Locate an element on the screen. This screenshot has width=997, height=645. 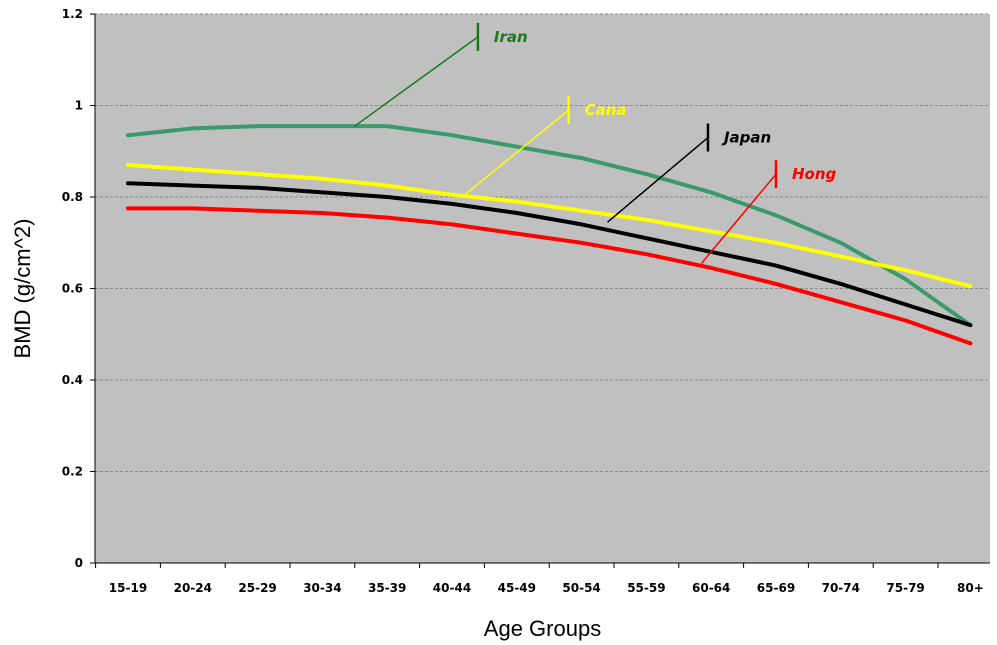
x-tick-label: 40-44 is located at coordinates (452, 588).